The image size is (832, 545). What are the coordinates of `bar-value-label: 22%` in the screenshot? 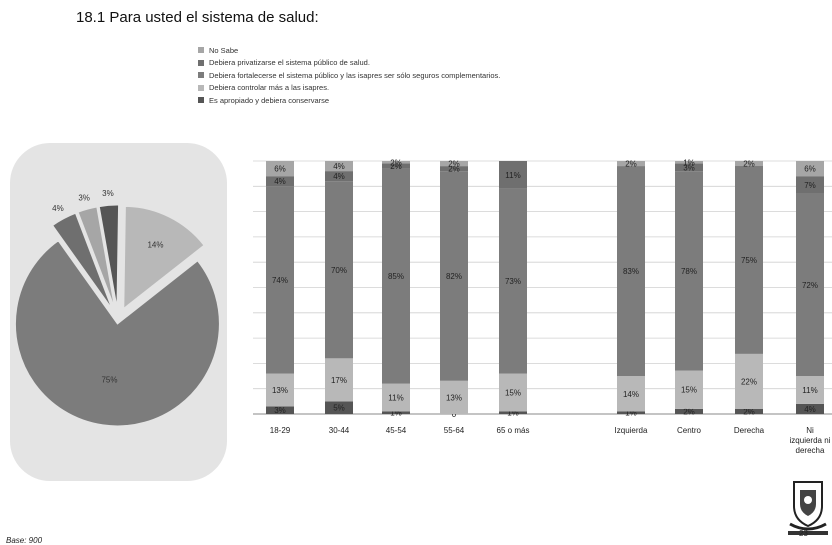 It's located at (749, 381).